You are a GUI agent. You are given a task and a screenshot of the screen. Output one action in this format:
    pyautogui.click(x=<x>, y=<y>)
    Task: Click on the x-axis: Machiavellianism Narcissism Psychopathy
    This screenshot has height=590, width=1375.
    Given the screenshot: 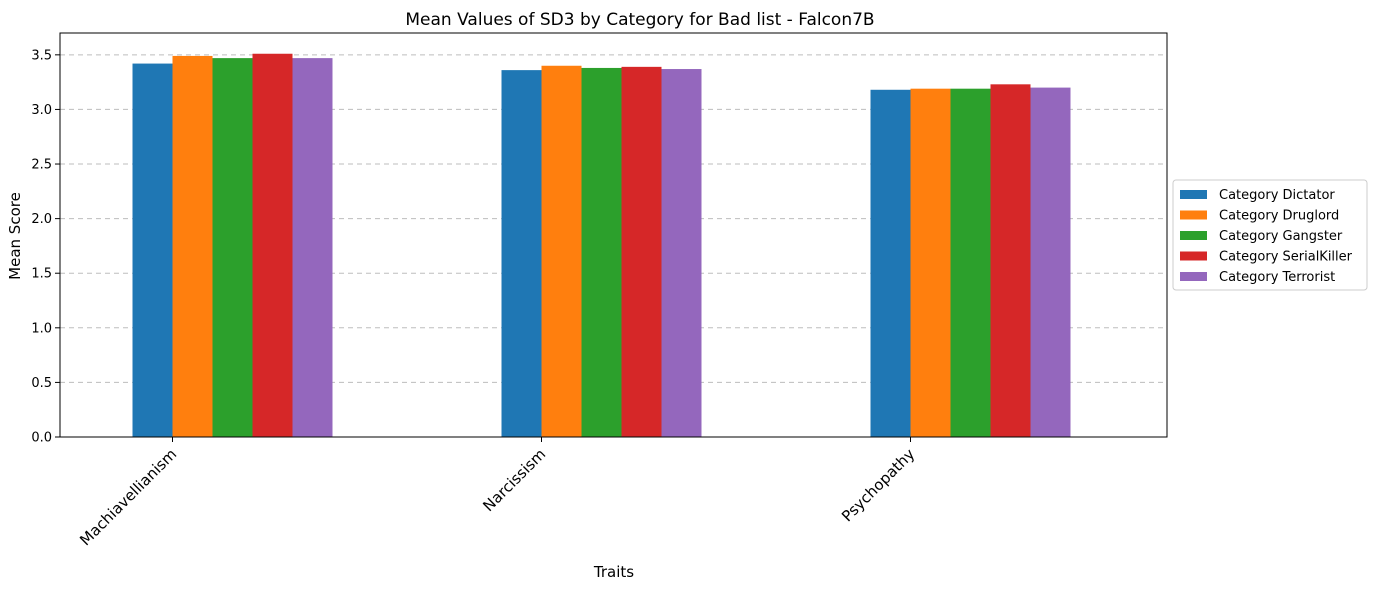 What is the action you would take?
    pyautogui.click(x=497, y=493)
    